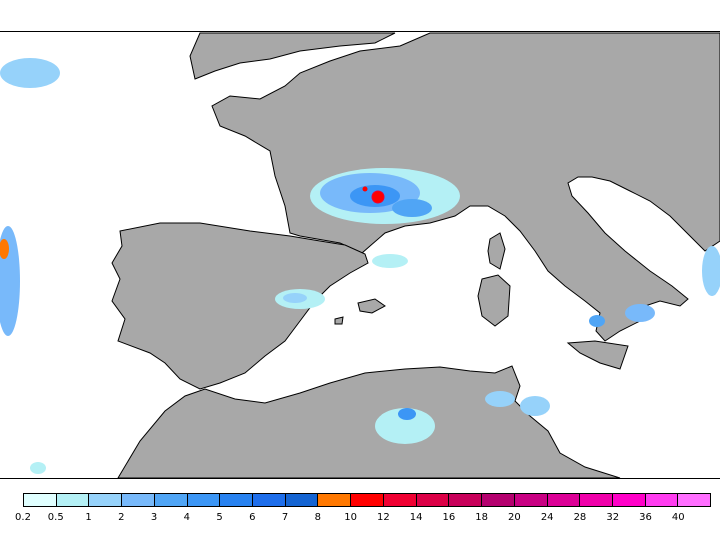 This screenshot has width=720, height=540. What do you see at coordinates (360, 519) in the screenshot?
I see `colorbar-labels: 0.2 0.5 1 2 3 4 5 6 7 8 10 12 14 16 18 20 24 28 32 36 40` at bounding box center [360, 519].